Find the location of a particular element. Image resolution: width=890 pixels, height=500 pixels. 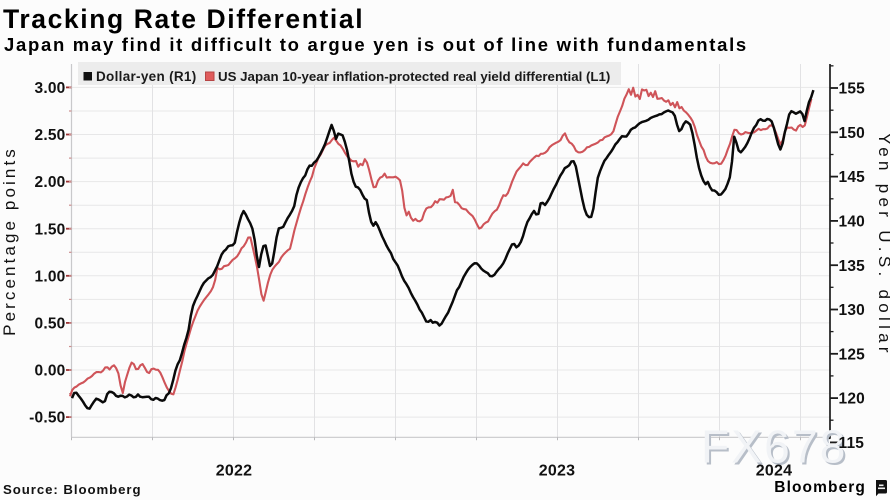

svg-text: 3.00 is located at coordinates (50, 88).